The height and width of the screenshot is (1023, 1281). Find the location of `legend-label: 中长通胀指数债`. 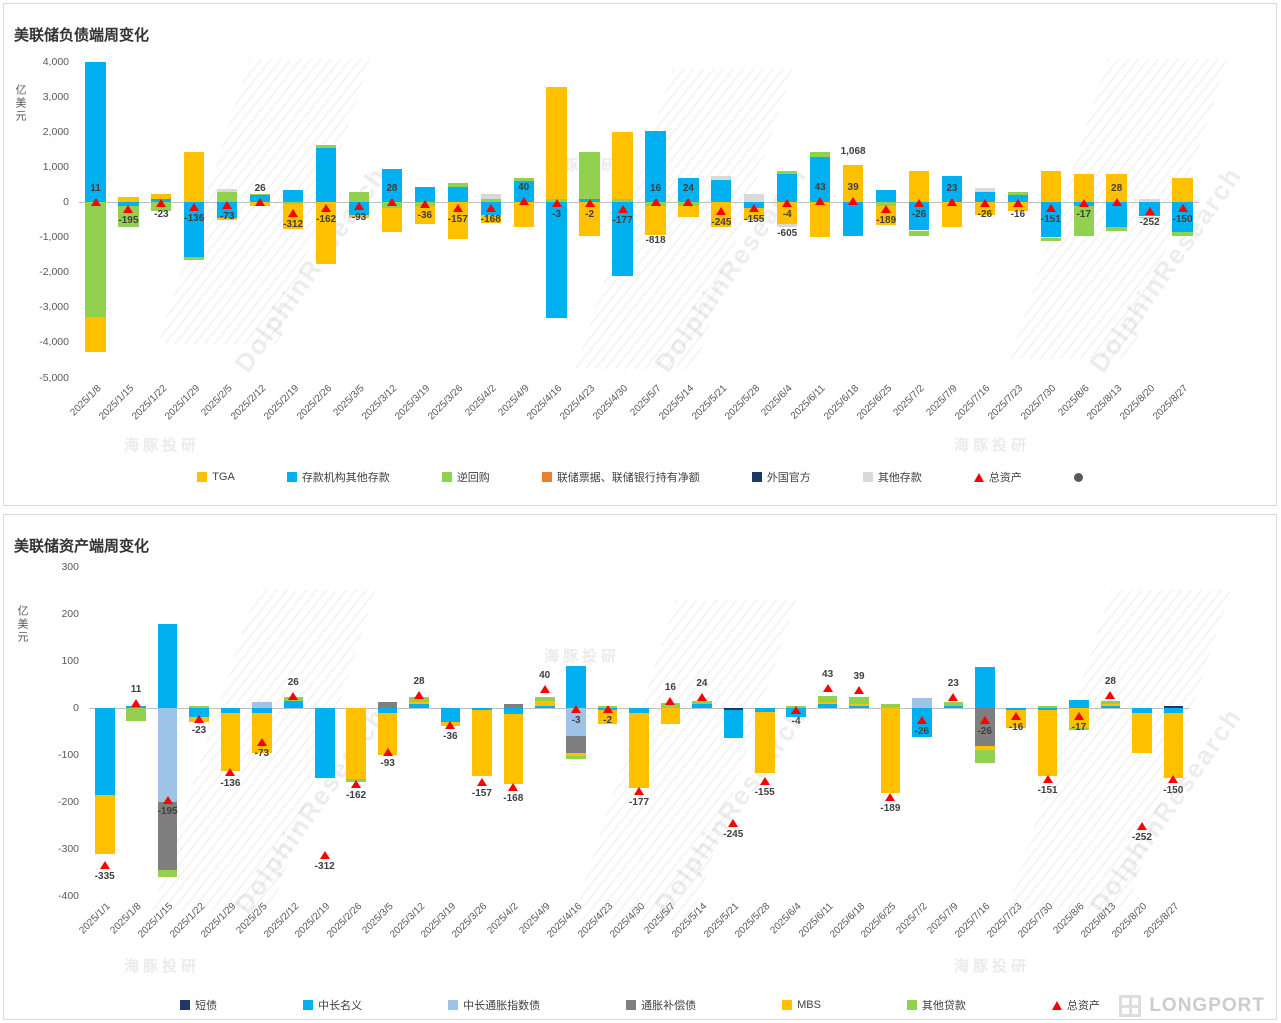

legend-label: 中长通胀指数债 is located at coordinates (502, 1006).